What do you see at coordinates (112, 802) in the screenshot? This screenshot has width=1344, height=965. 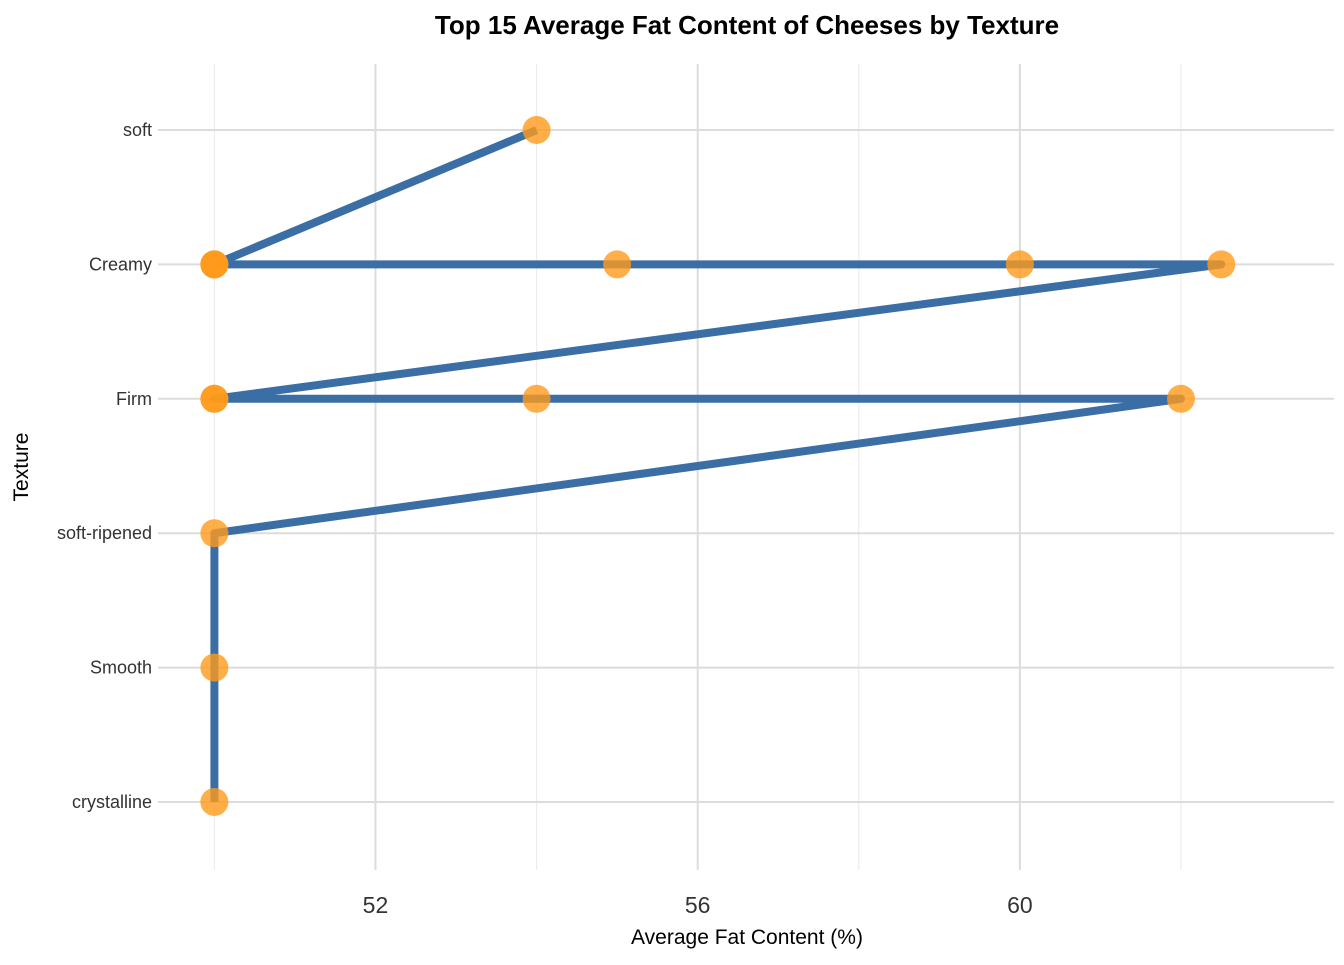 I see `y-tick-label: crystalline` at bounding box center [112, 802].